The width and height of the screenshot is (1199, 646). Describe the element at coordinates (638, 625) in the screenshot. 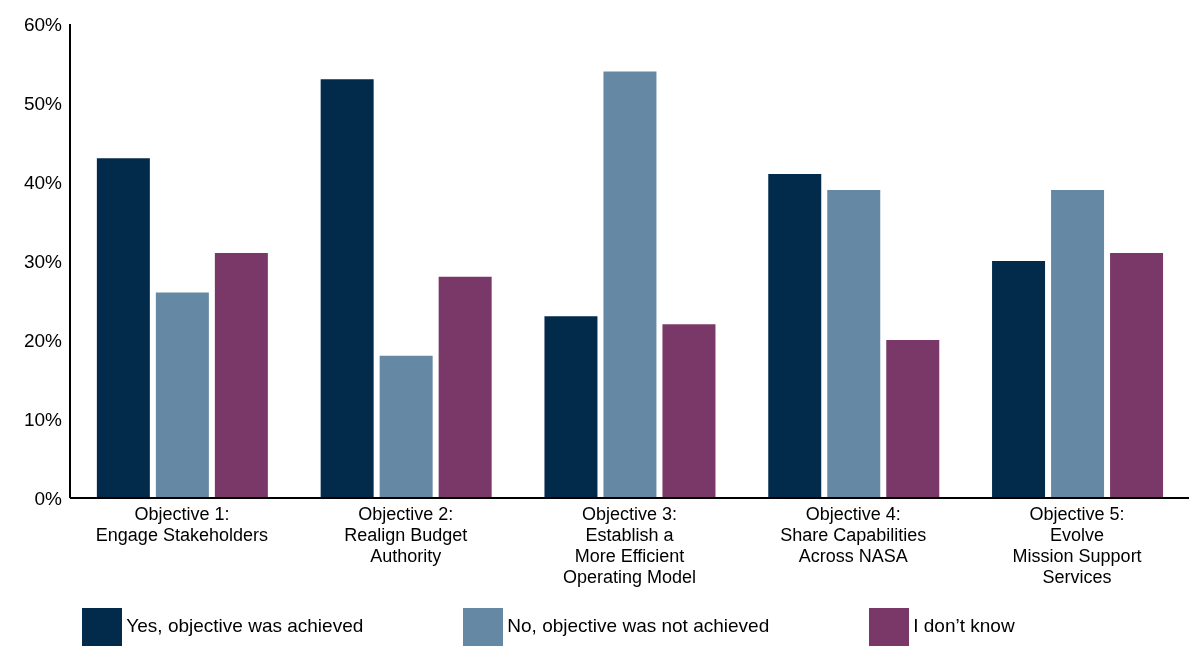

I see `legend-label: No, objective was not achieved` at that location.